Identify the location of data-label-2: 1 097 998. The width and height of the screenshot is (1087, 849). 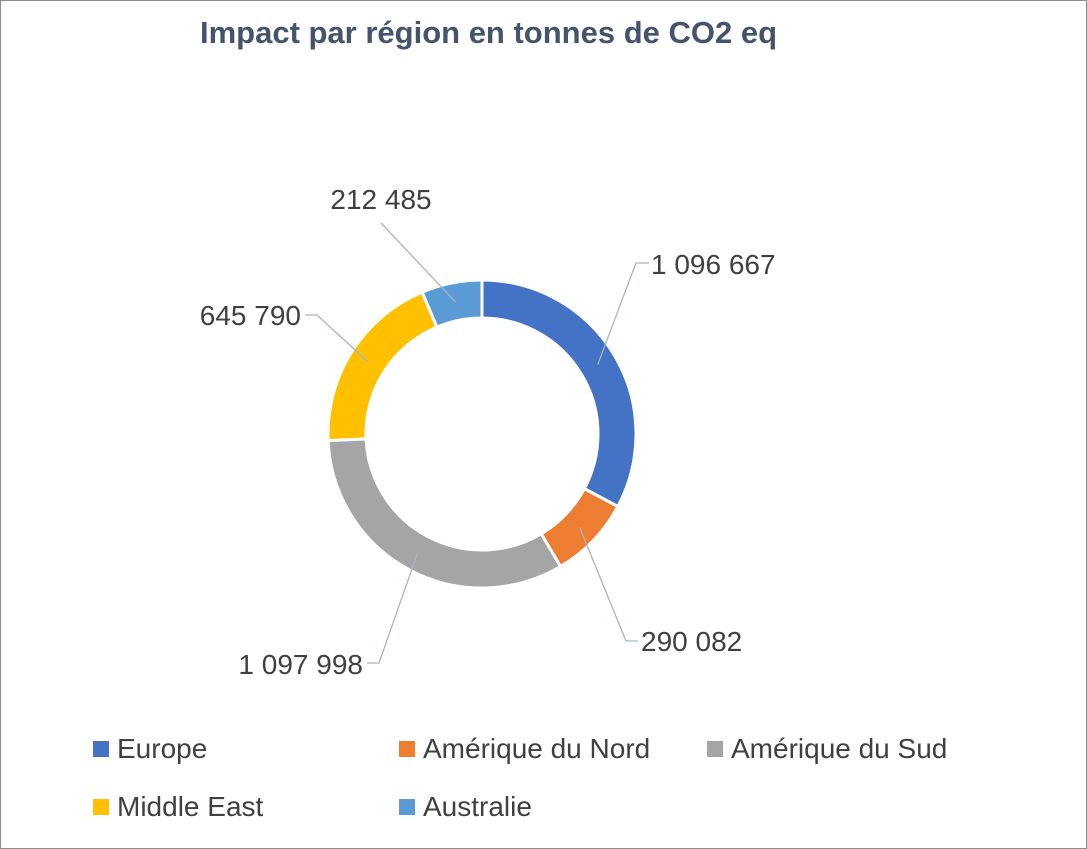
(300, 664).